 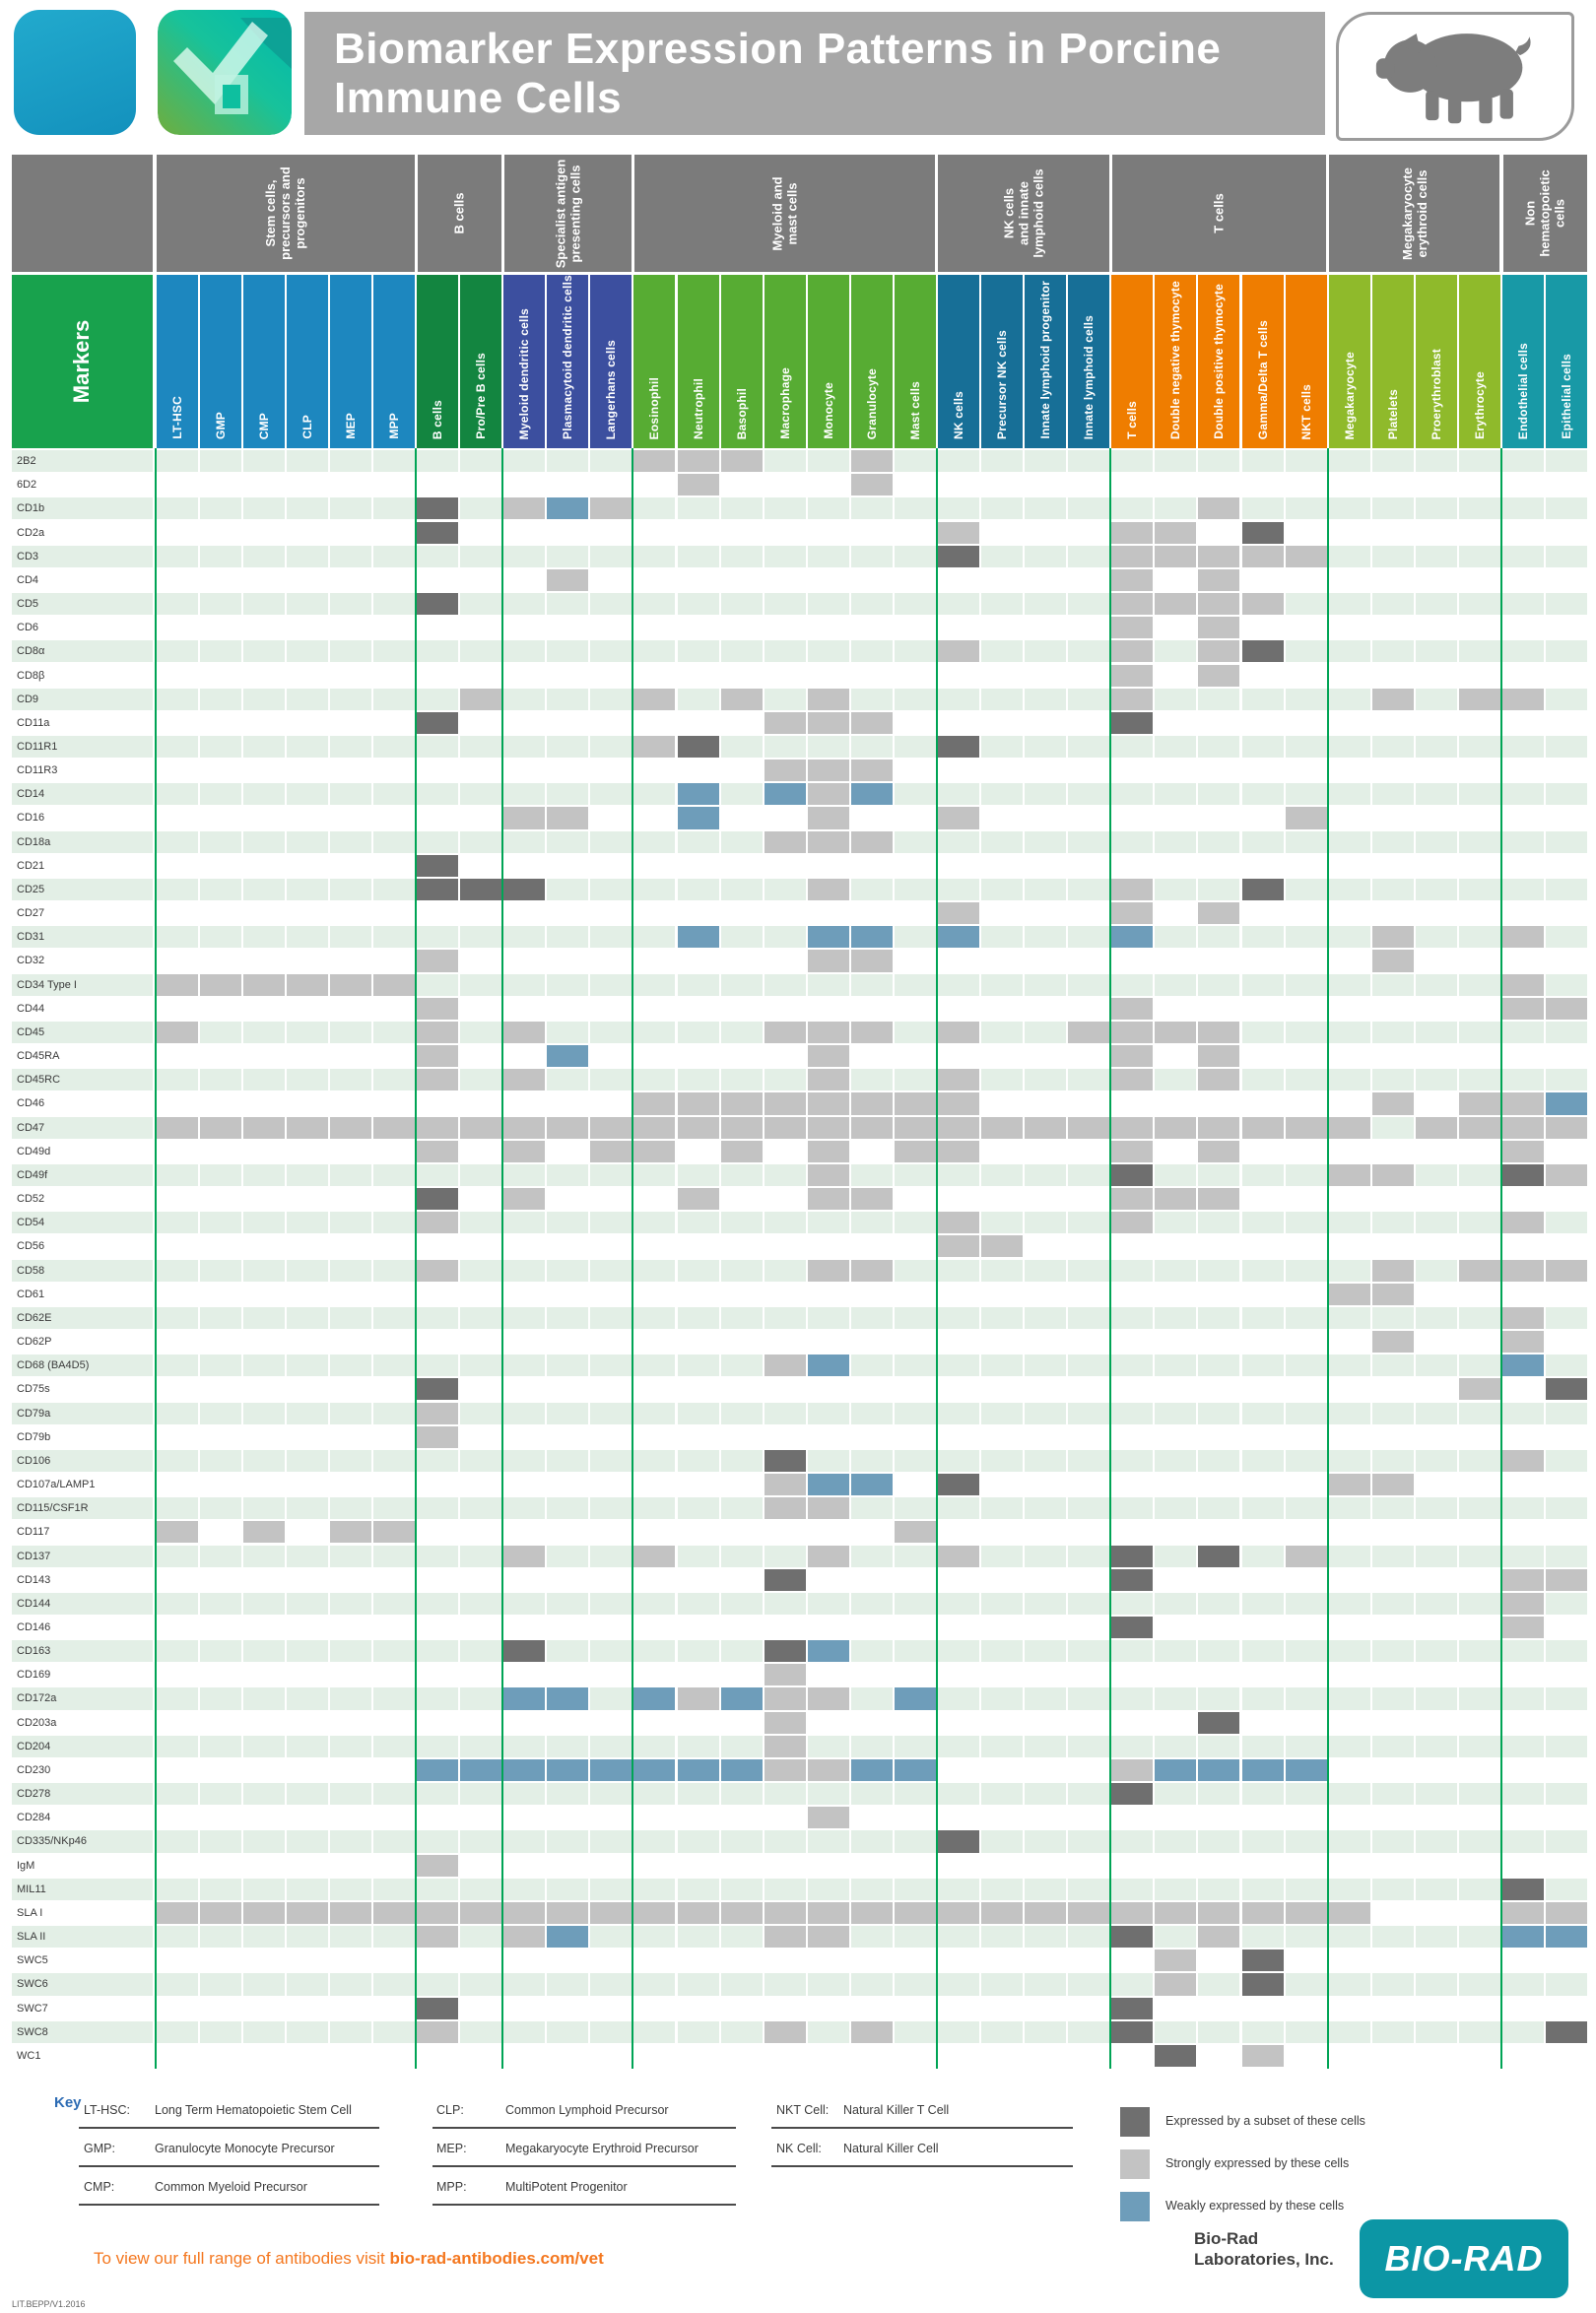 What do you see at coordinates (1455, 76) in the screenshot?
I see `pig-icon` at bounding box center [1455, 76].